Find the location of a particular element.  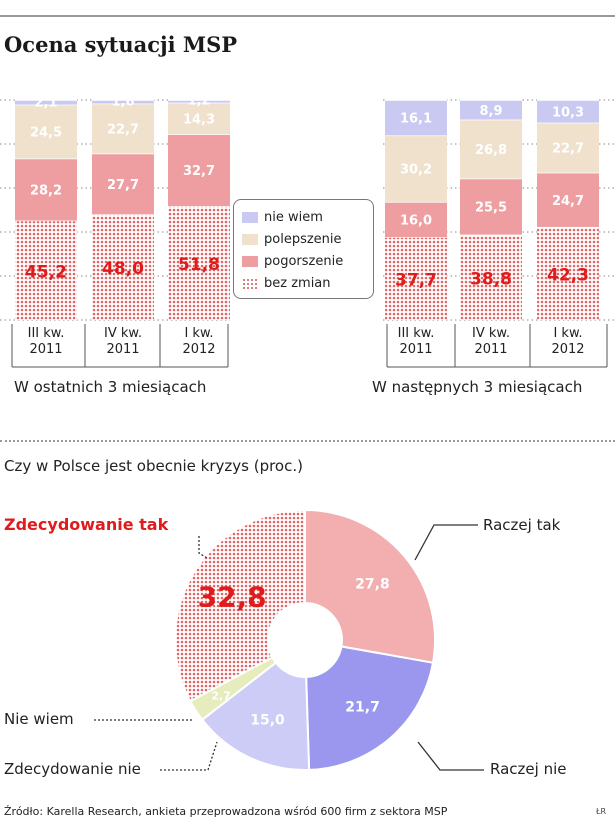

legend-label-pogorszenie: pogorszenie is located at coordinates (304, 261).